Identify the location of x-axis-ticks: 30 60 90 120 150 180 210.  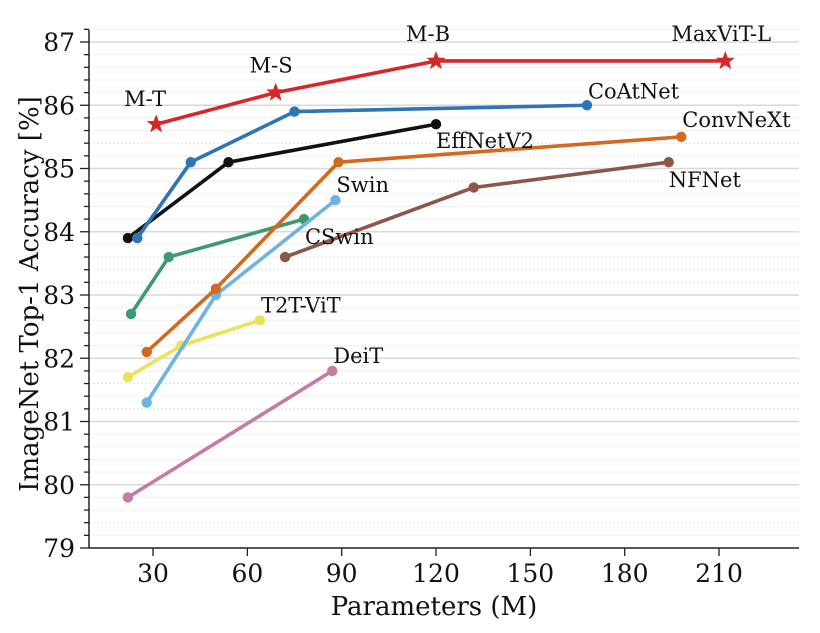
(440, 568).